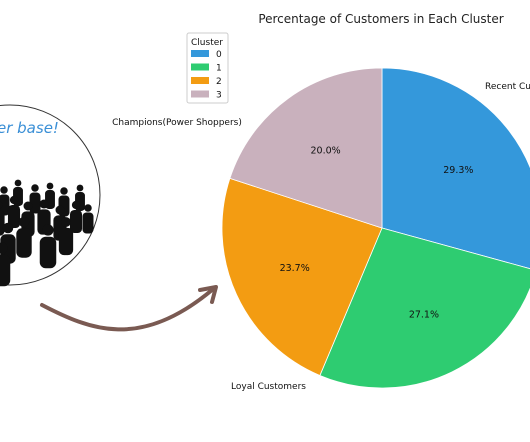 Image resolution: width=530 pixels, height=442 pixels. What do you see at coordinates (219, 82) in the screenshot?
I see `legend-label-cluster-2: 2` at bounding box center [219, 82].